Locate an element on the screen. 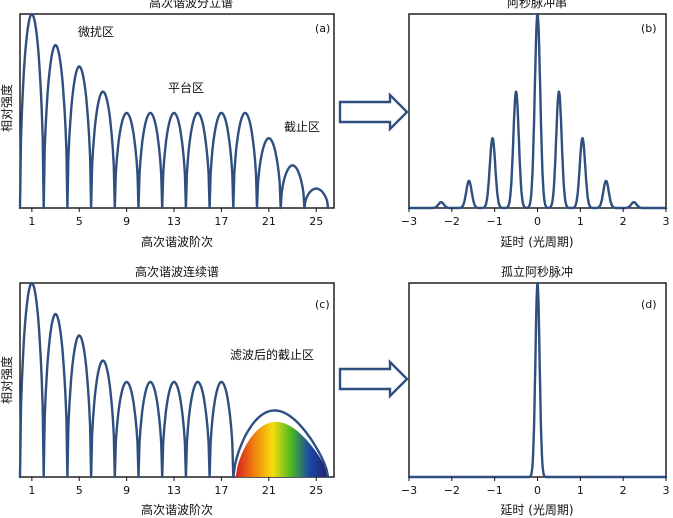 The image size is (673, 518). panel-c-title: 高次谐波连续谱 is located at coordinates (177, 271).